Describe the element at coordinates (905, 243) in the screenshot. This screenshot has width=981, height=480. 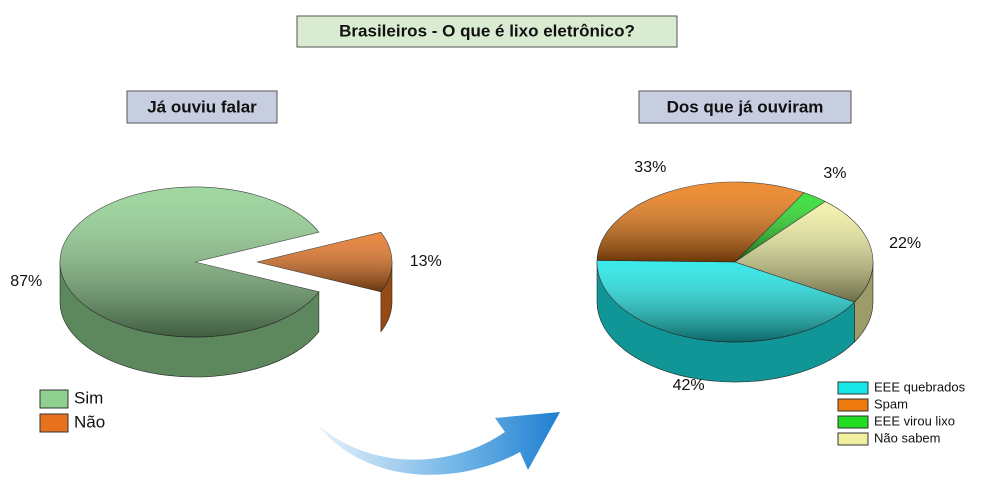
I see `value-label: 22%` at that location.